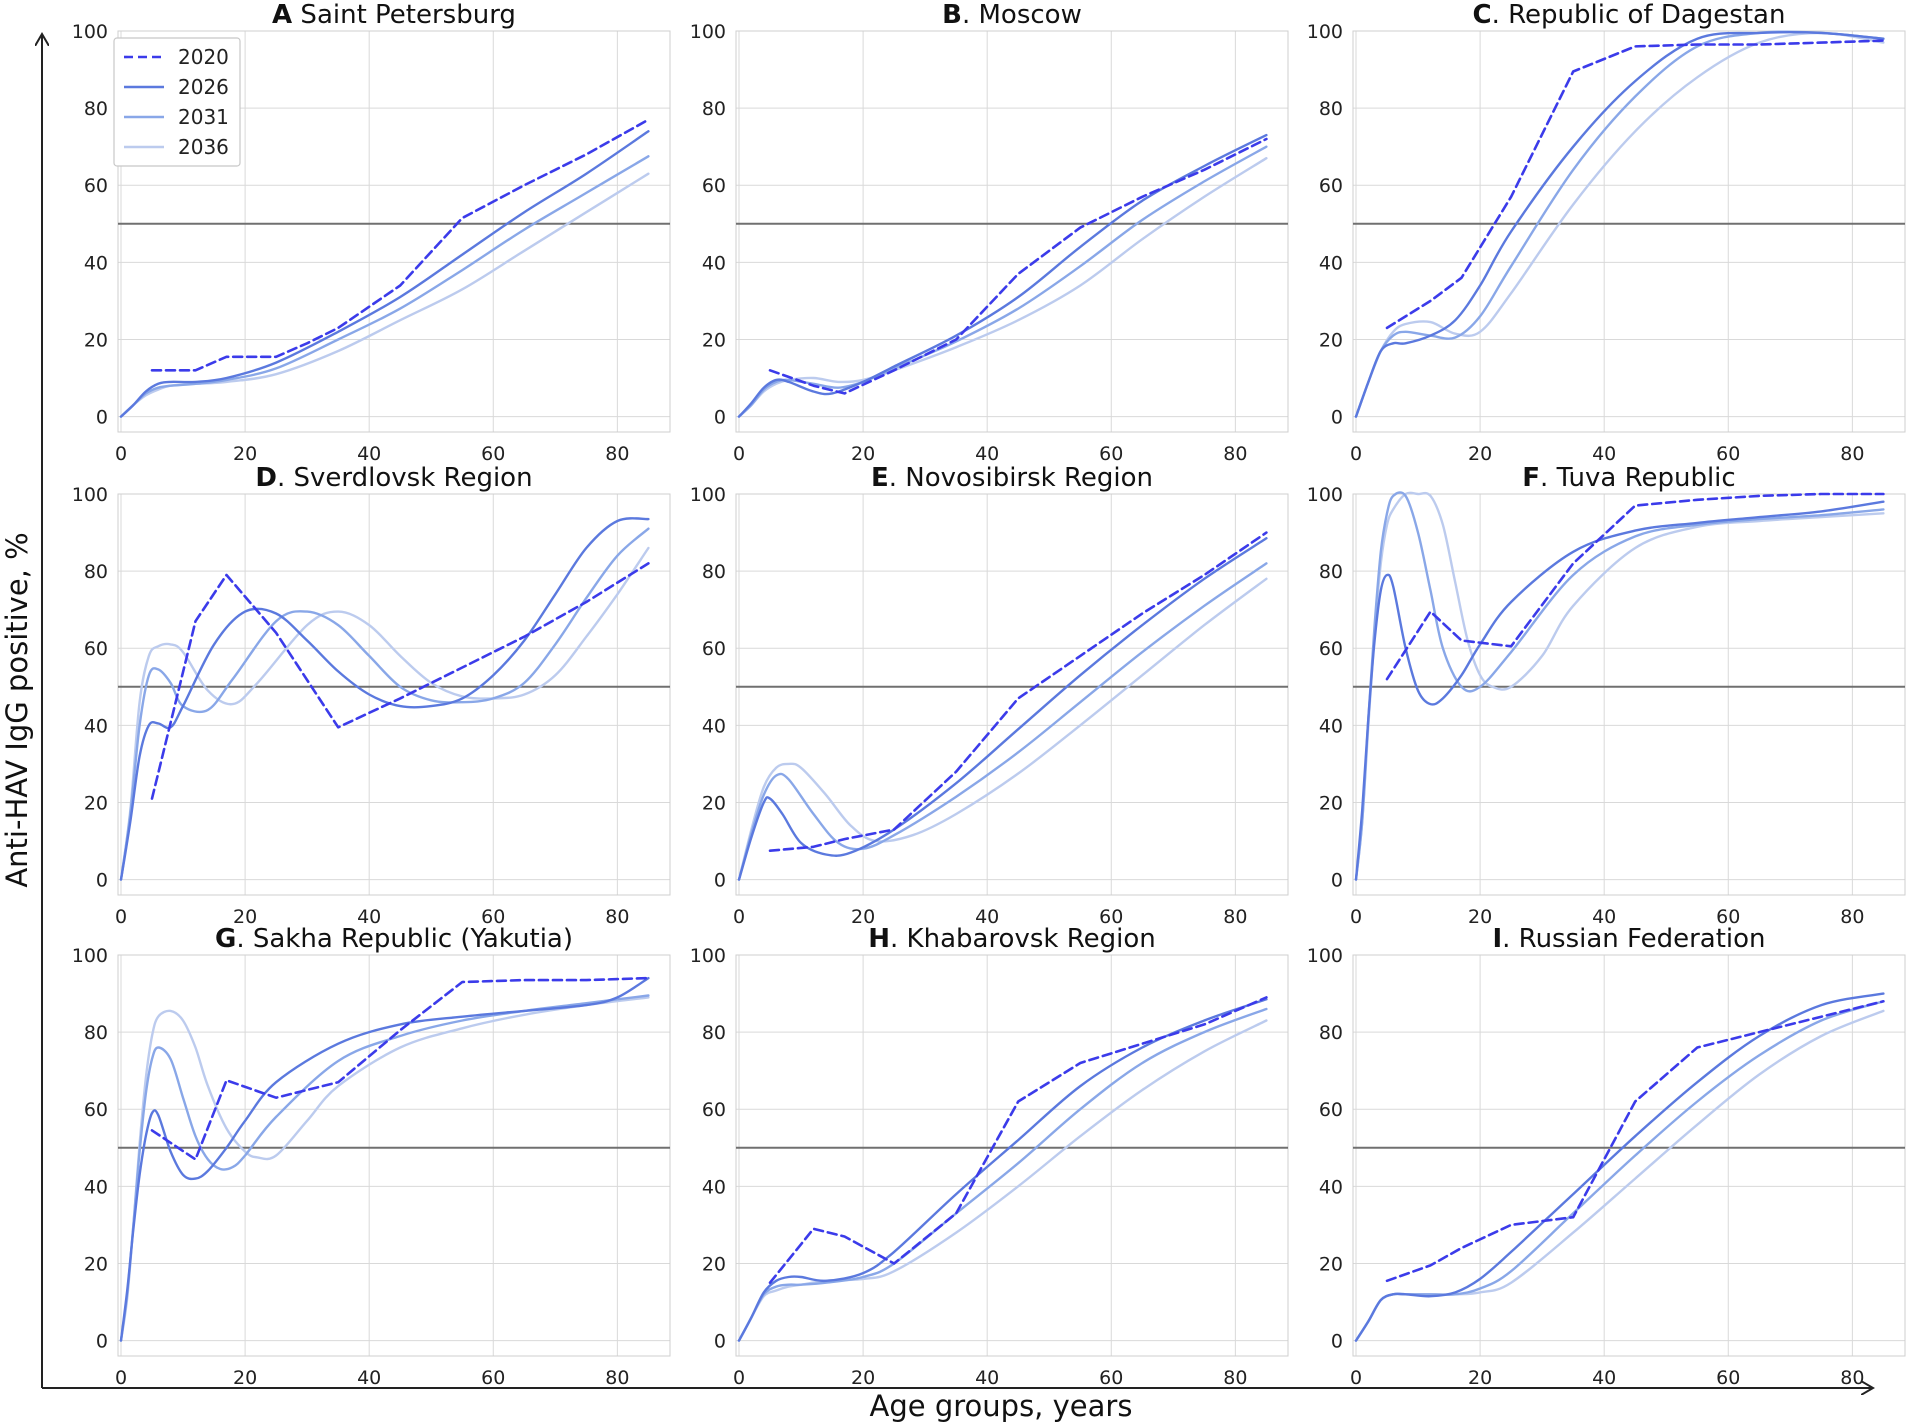 Image resolution: width=1907 pixels, height=1424 pixels. What do you see at coordinates (1497, 939) in the screenshot?
I see `panel-letter: I` at bounding box center [1497, 939].